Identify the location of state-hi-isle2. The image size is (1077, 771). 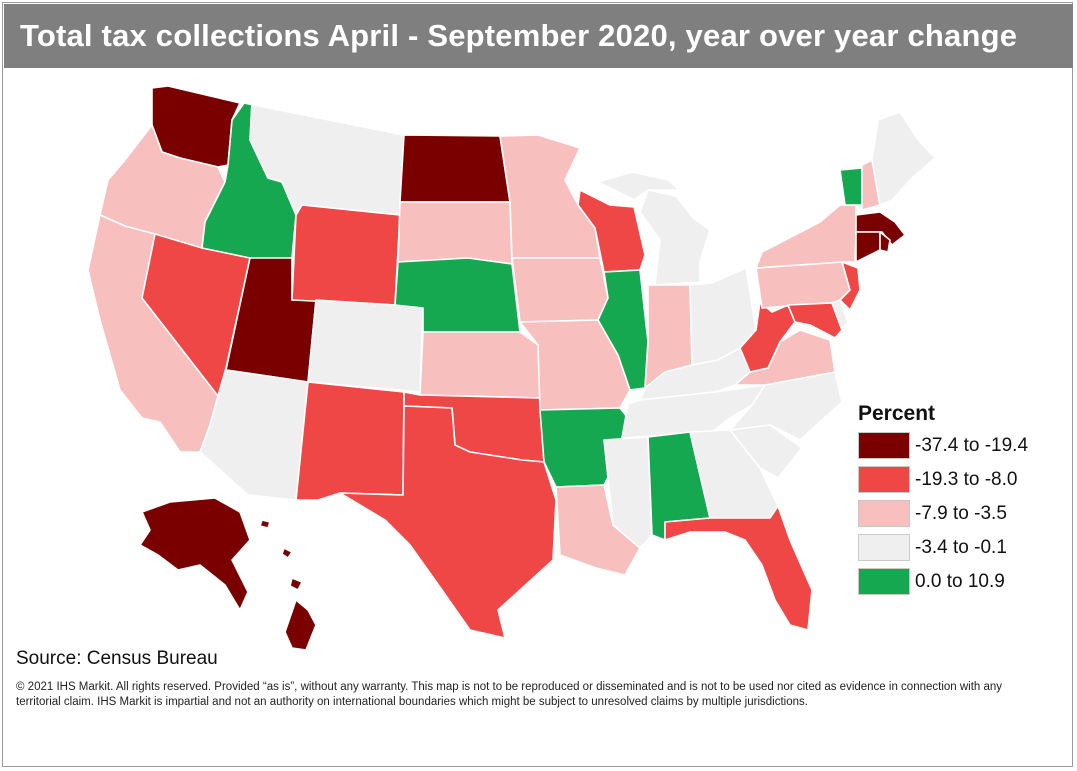
(287, 553).